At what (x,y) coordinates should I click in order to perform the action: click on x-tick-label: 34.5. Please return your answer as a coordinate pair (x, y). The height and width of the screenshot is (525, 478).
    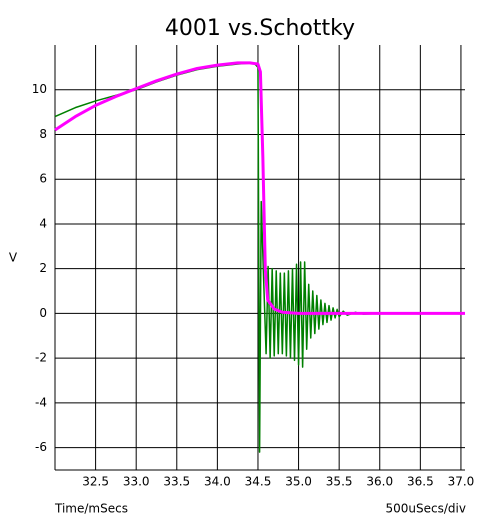
    Looking at the image, I should click on (258, 482).